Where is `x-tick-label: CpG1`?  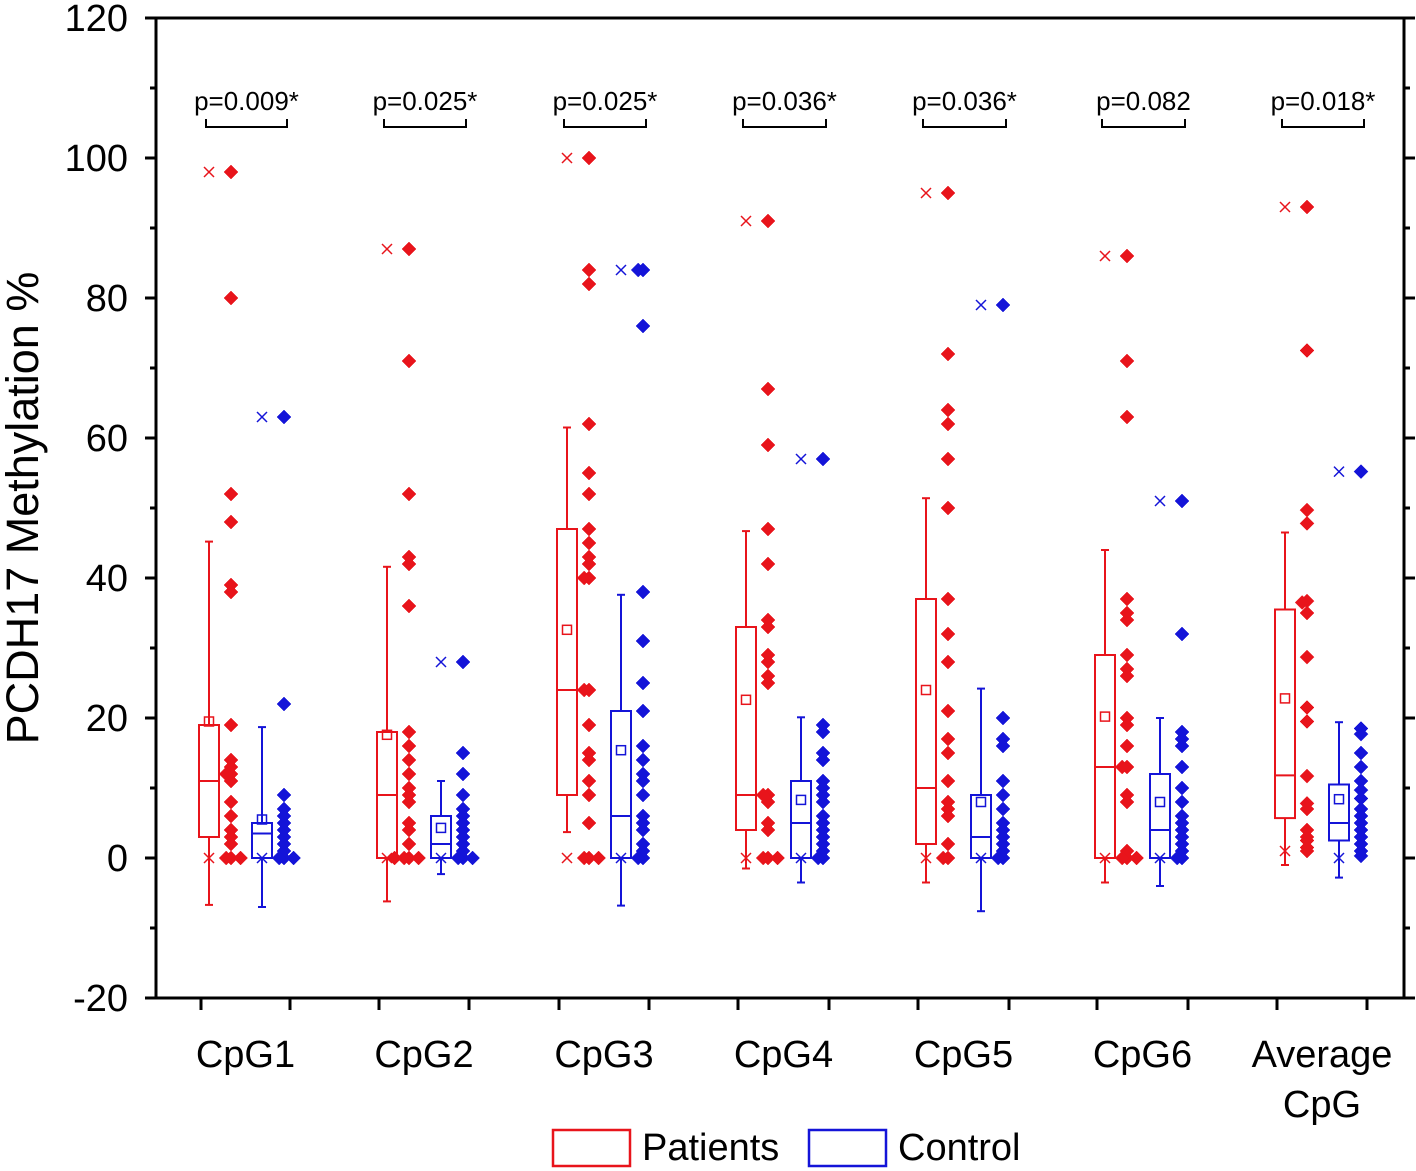 x-tick-label: CpG1 is located at coordinates (245, 1055).